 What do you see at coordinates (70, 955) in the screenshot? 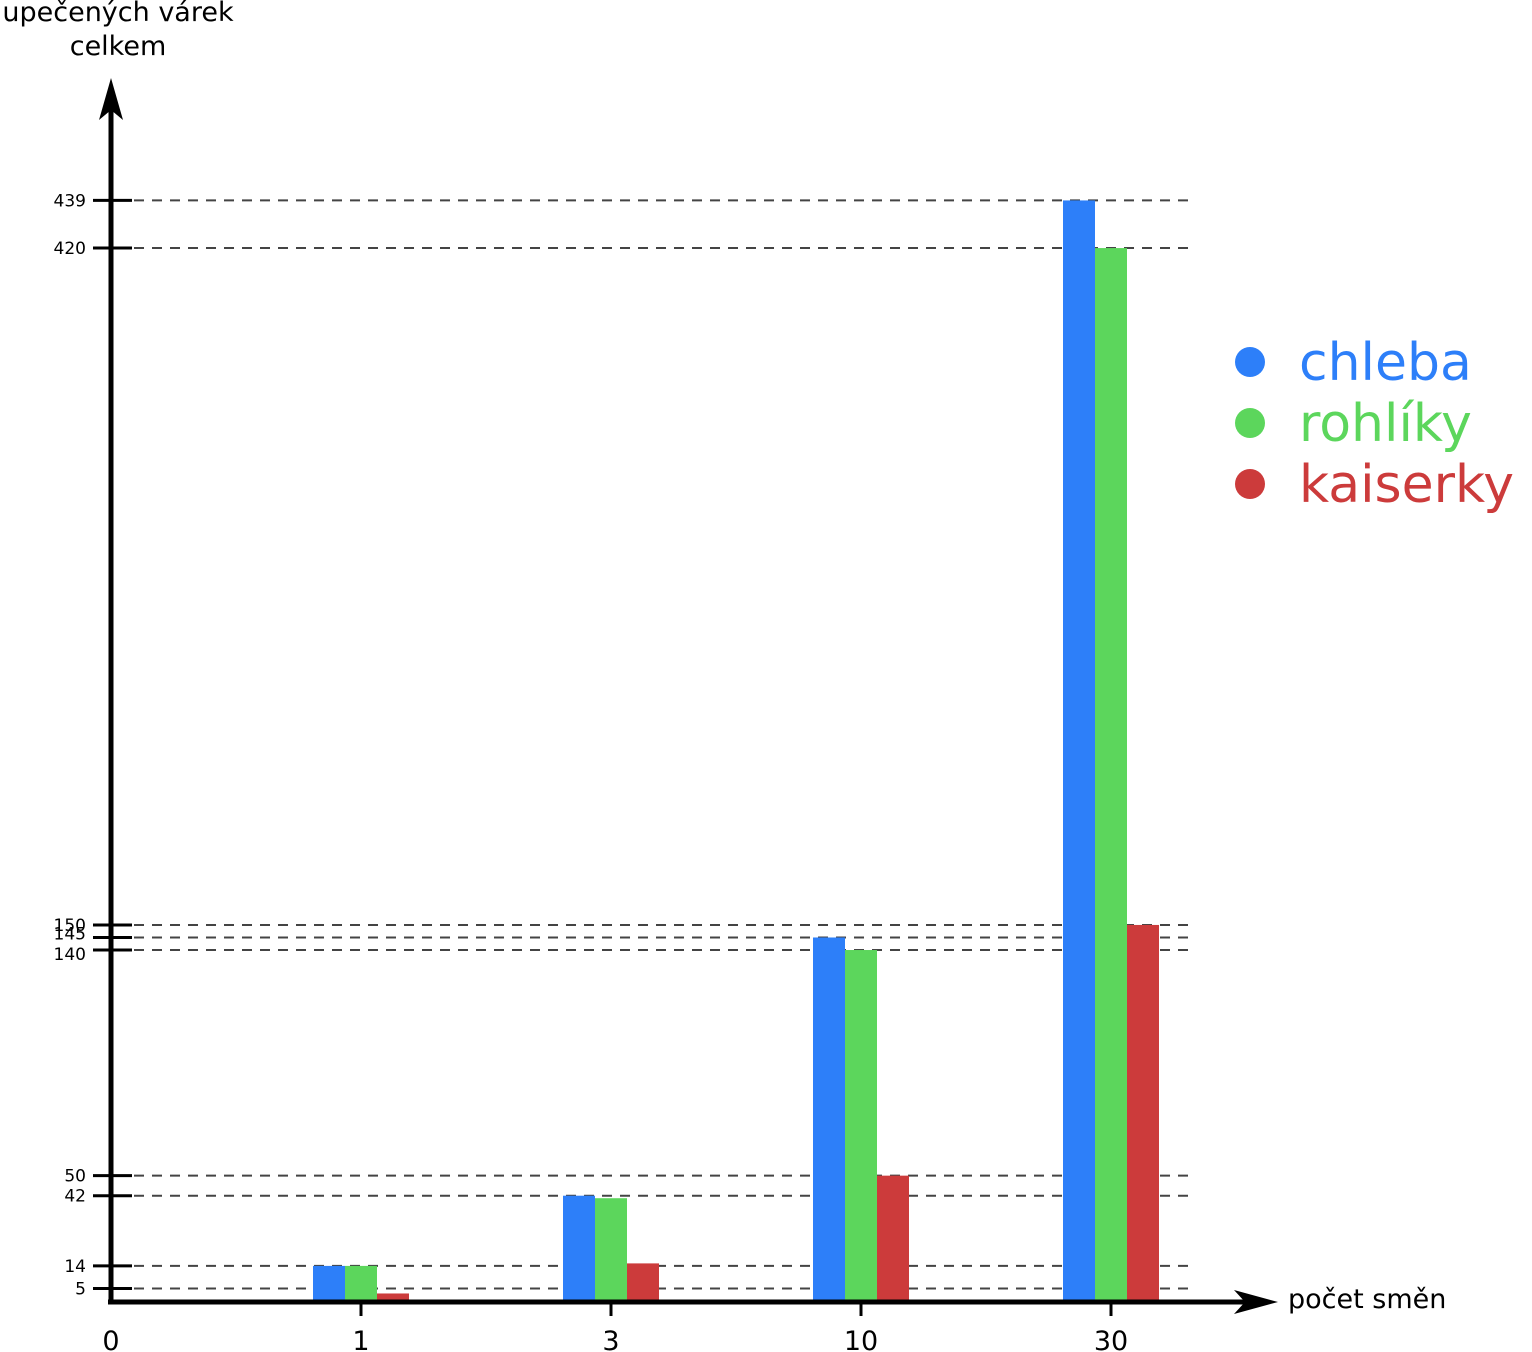
I see `y-tick-label-140: 140` at bounding box center [70, 955].